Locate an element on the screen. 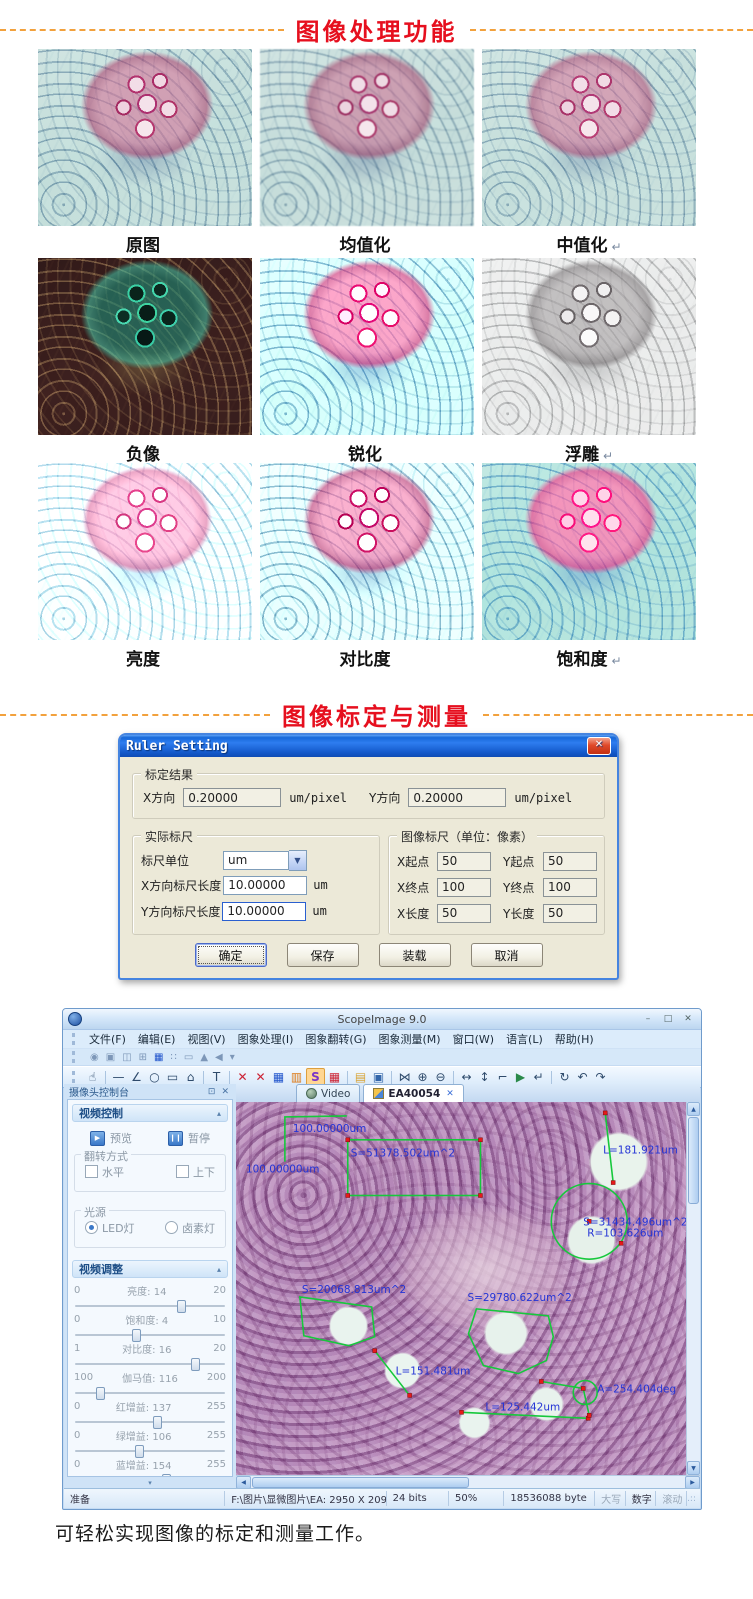 This screenshot has width=753, height=1599. scroll-up-icon: ▲ is located at coordinates (693, 1109).